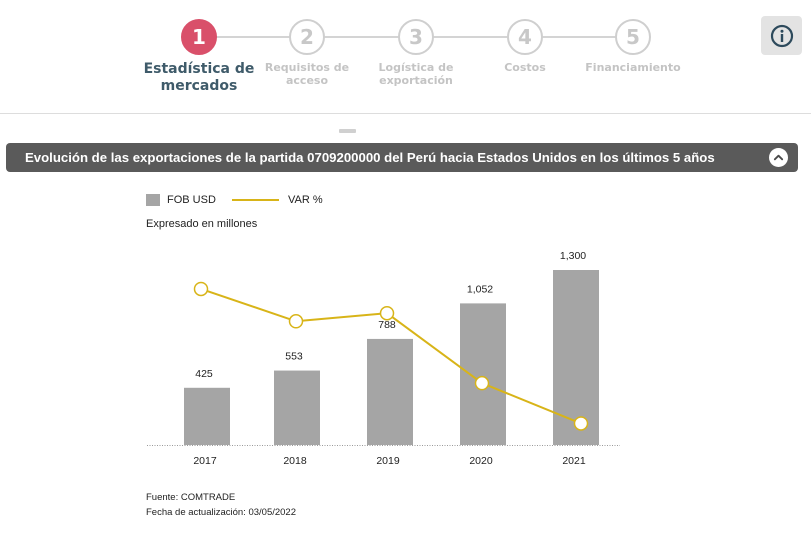 The height and width of the screenshot is (544, 811). What do you see at coordinates (481, 461) in the screenshot?
I see `x-tick-label-2020: 2020` at bounding box center [481, 461].